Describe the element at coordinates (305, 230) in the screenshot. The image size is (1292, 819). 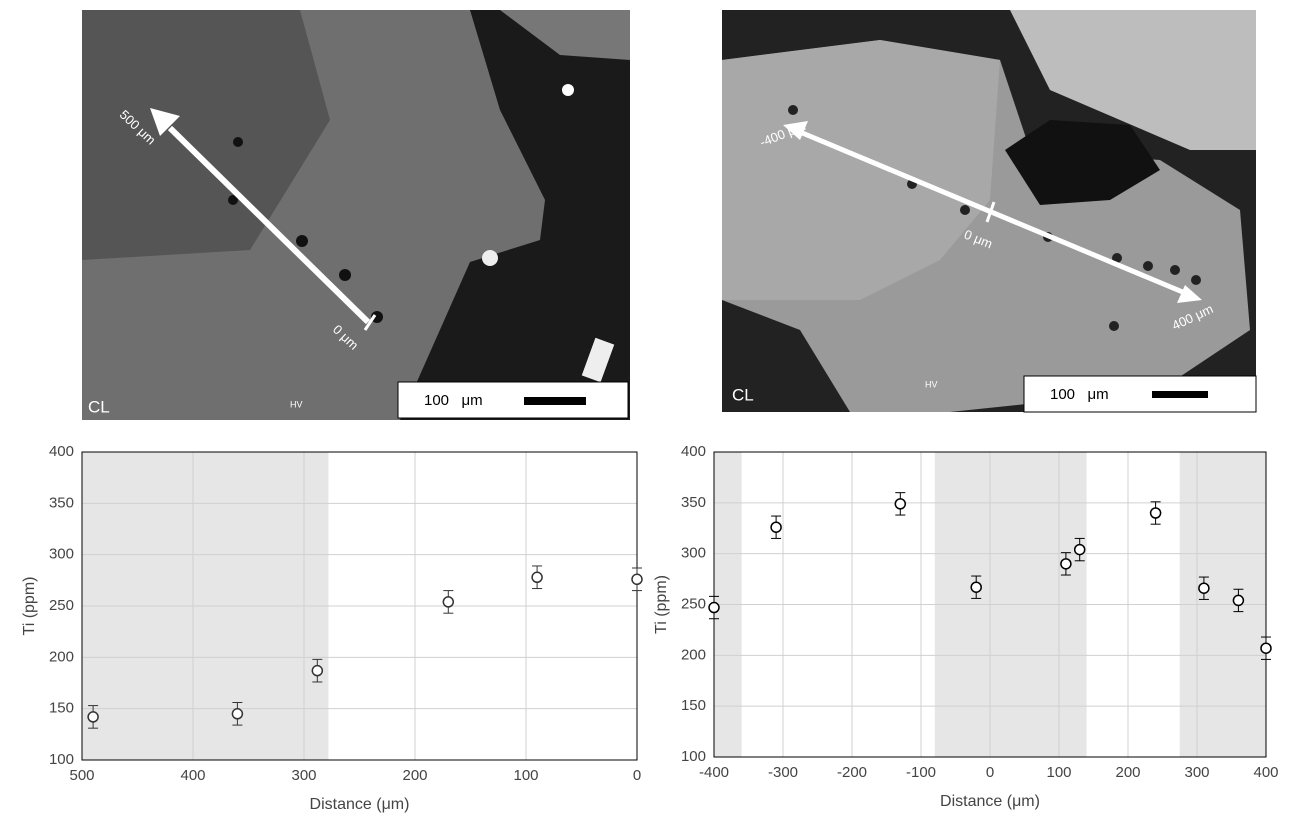
I see `pits` at that location.